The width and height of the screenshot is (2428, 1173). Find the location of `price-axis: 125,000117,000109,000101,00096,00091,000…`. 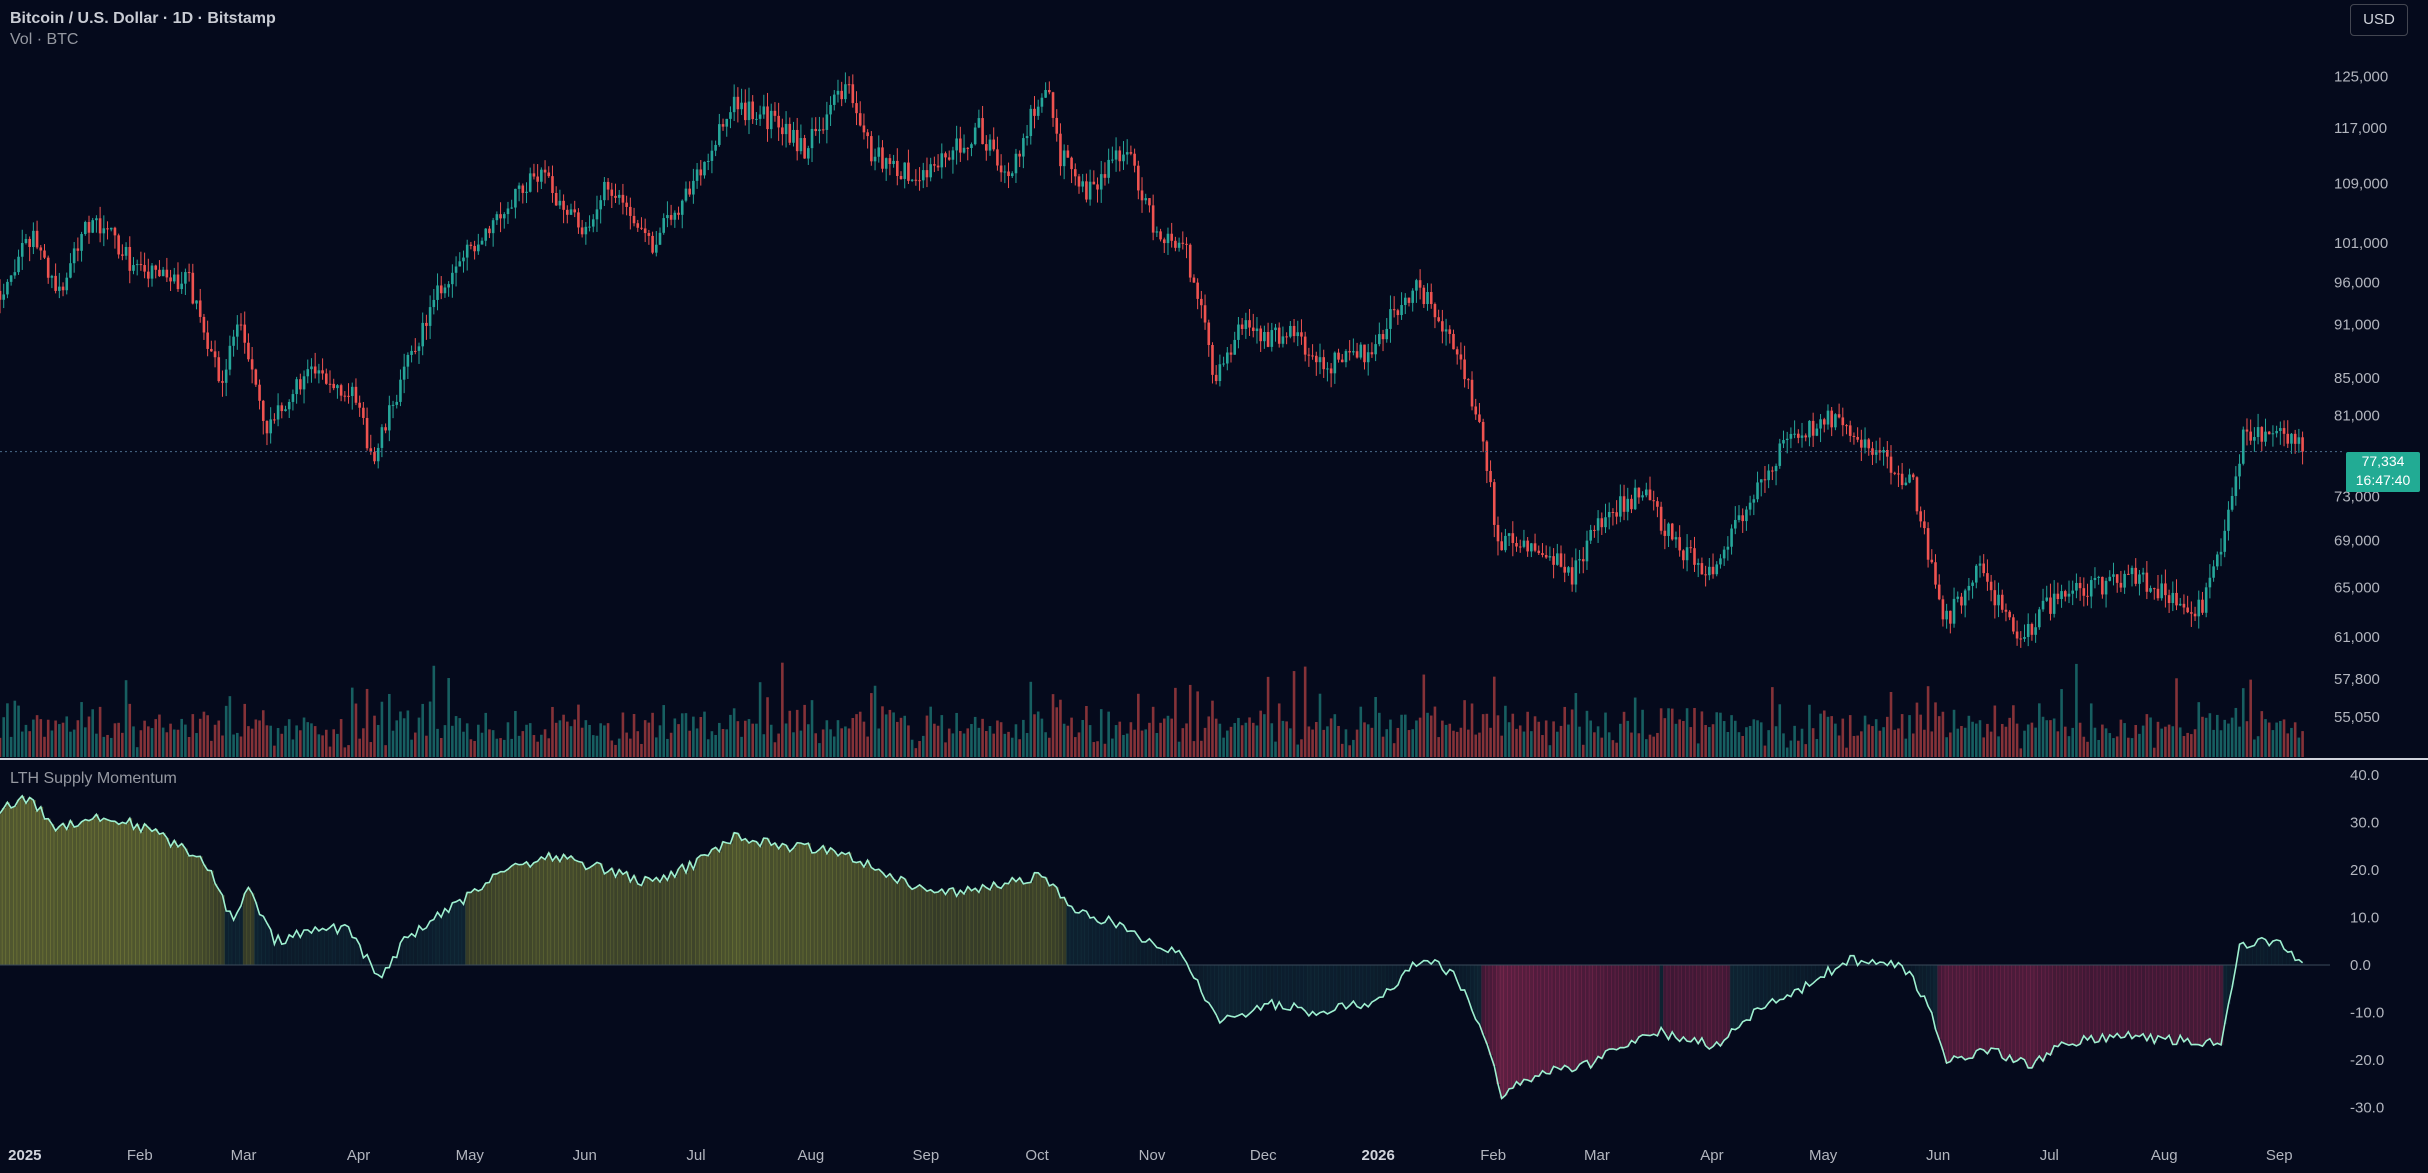

price-axis: 125,000117,000109,000101,00096,00091,000… is located at coordinates (2361, 397).